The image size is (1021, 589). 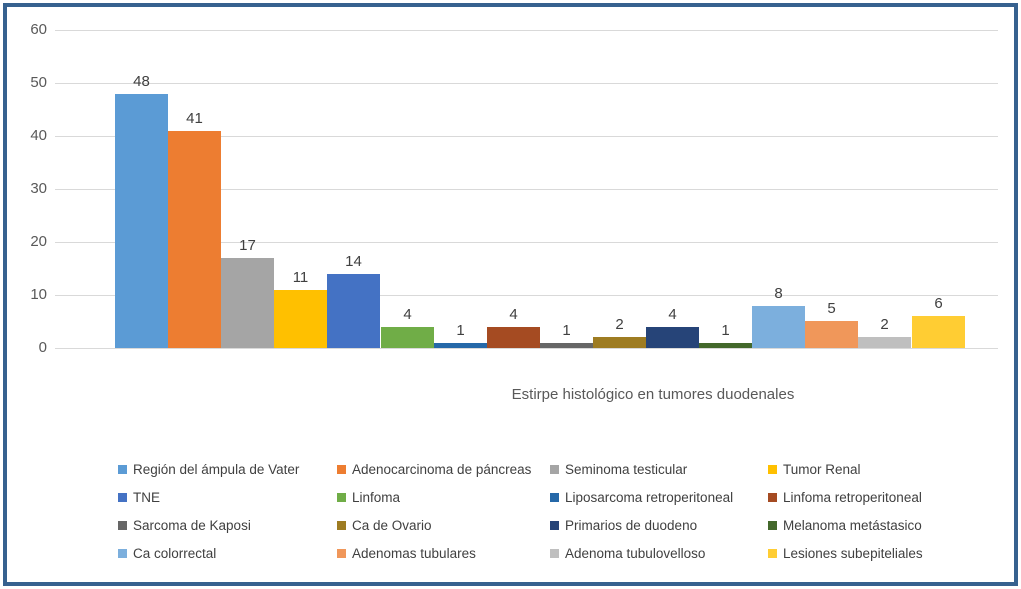 I want to click on legend-label: Tumor Renal, so click(x=822, y=469).